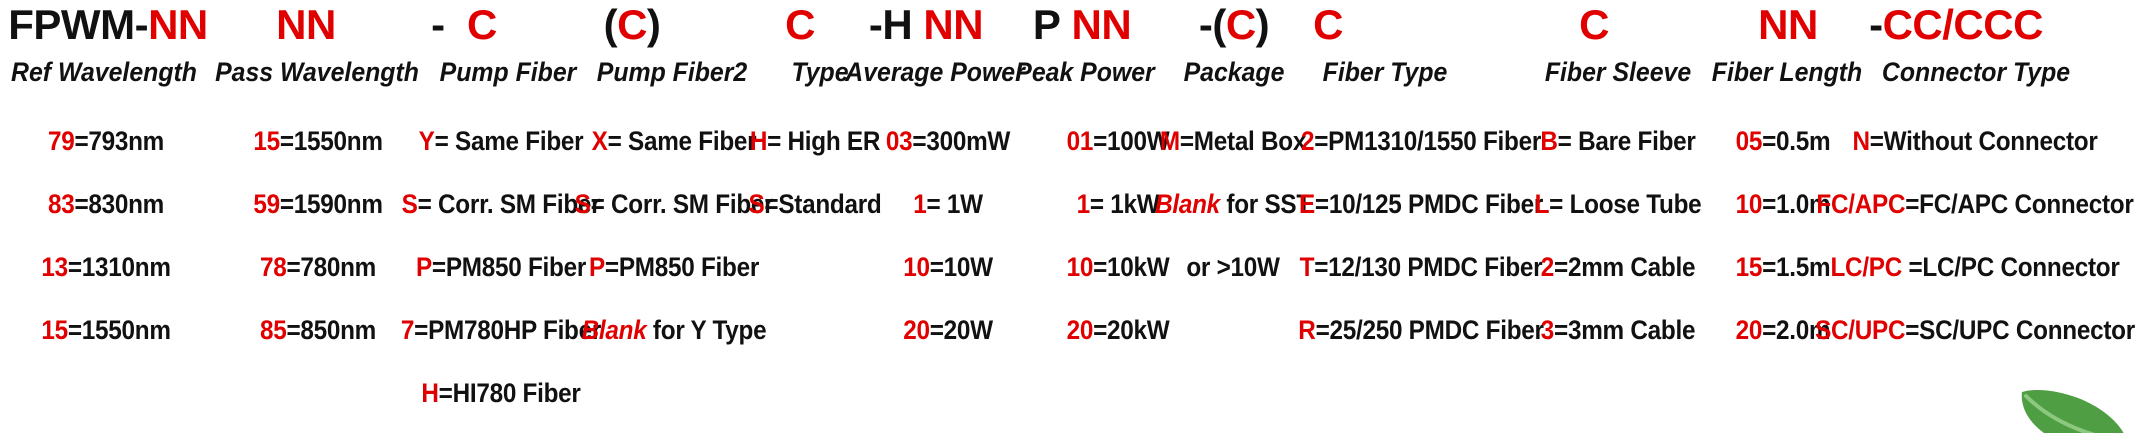 This screenshot has width=2138, height=433. Describe the element at coordinates (1549, 141) in the screenshot. I see `highlight-segment: B` at that location.